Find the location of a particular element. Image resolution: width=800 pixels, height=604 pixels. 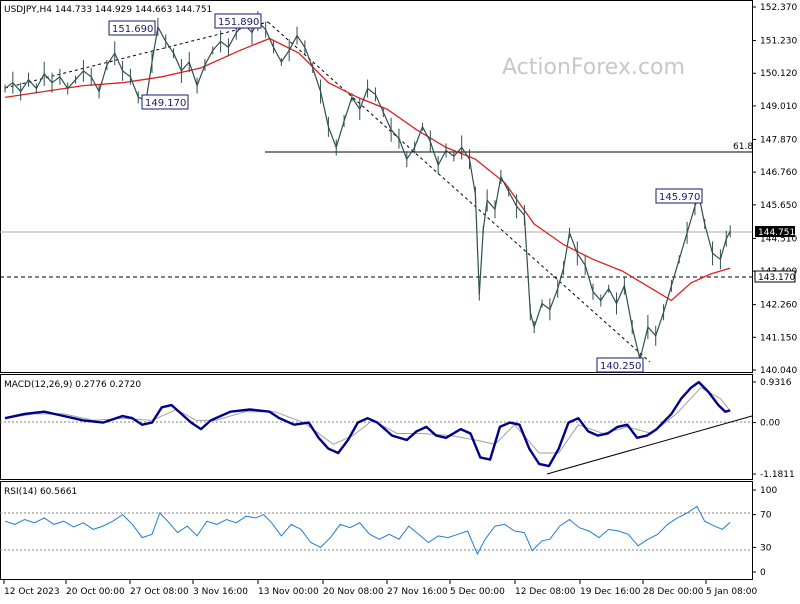

rsi-series-group is located at coordinates (367, 530).